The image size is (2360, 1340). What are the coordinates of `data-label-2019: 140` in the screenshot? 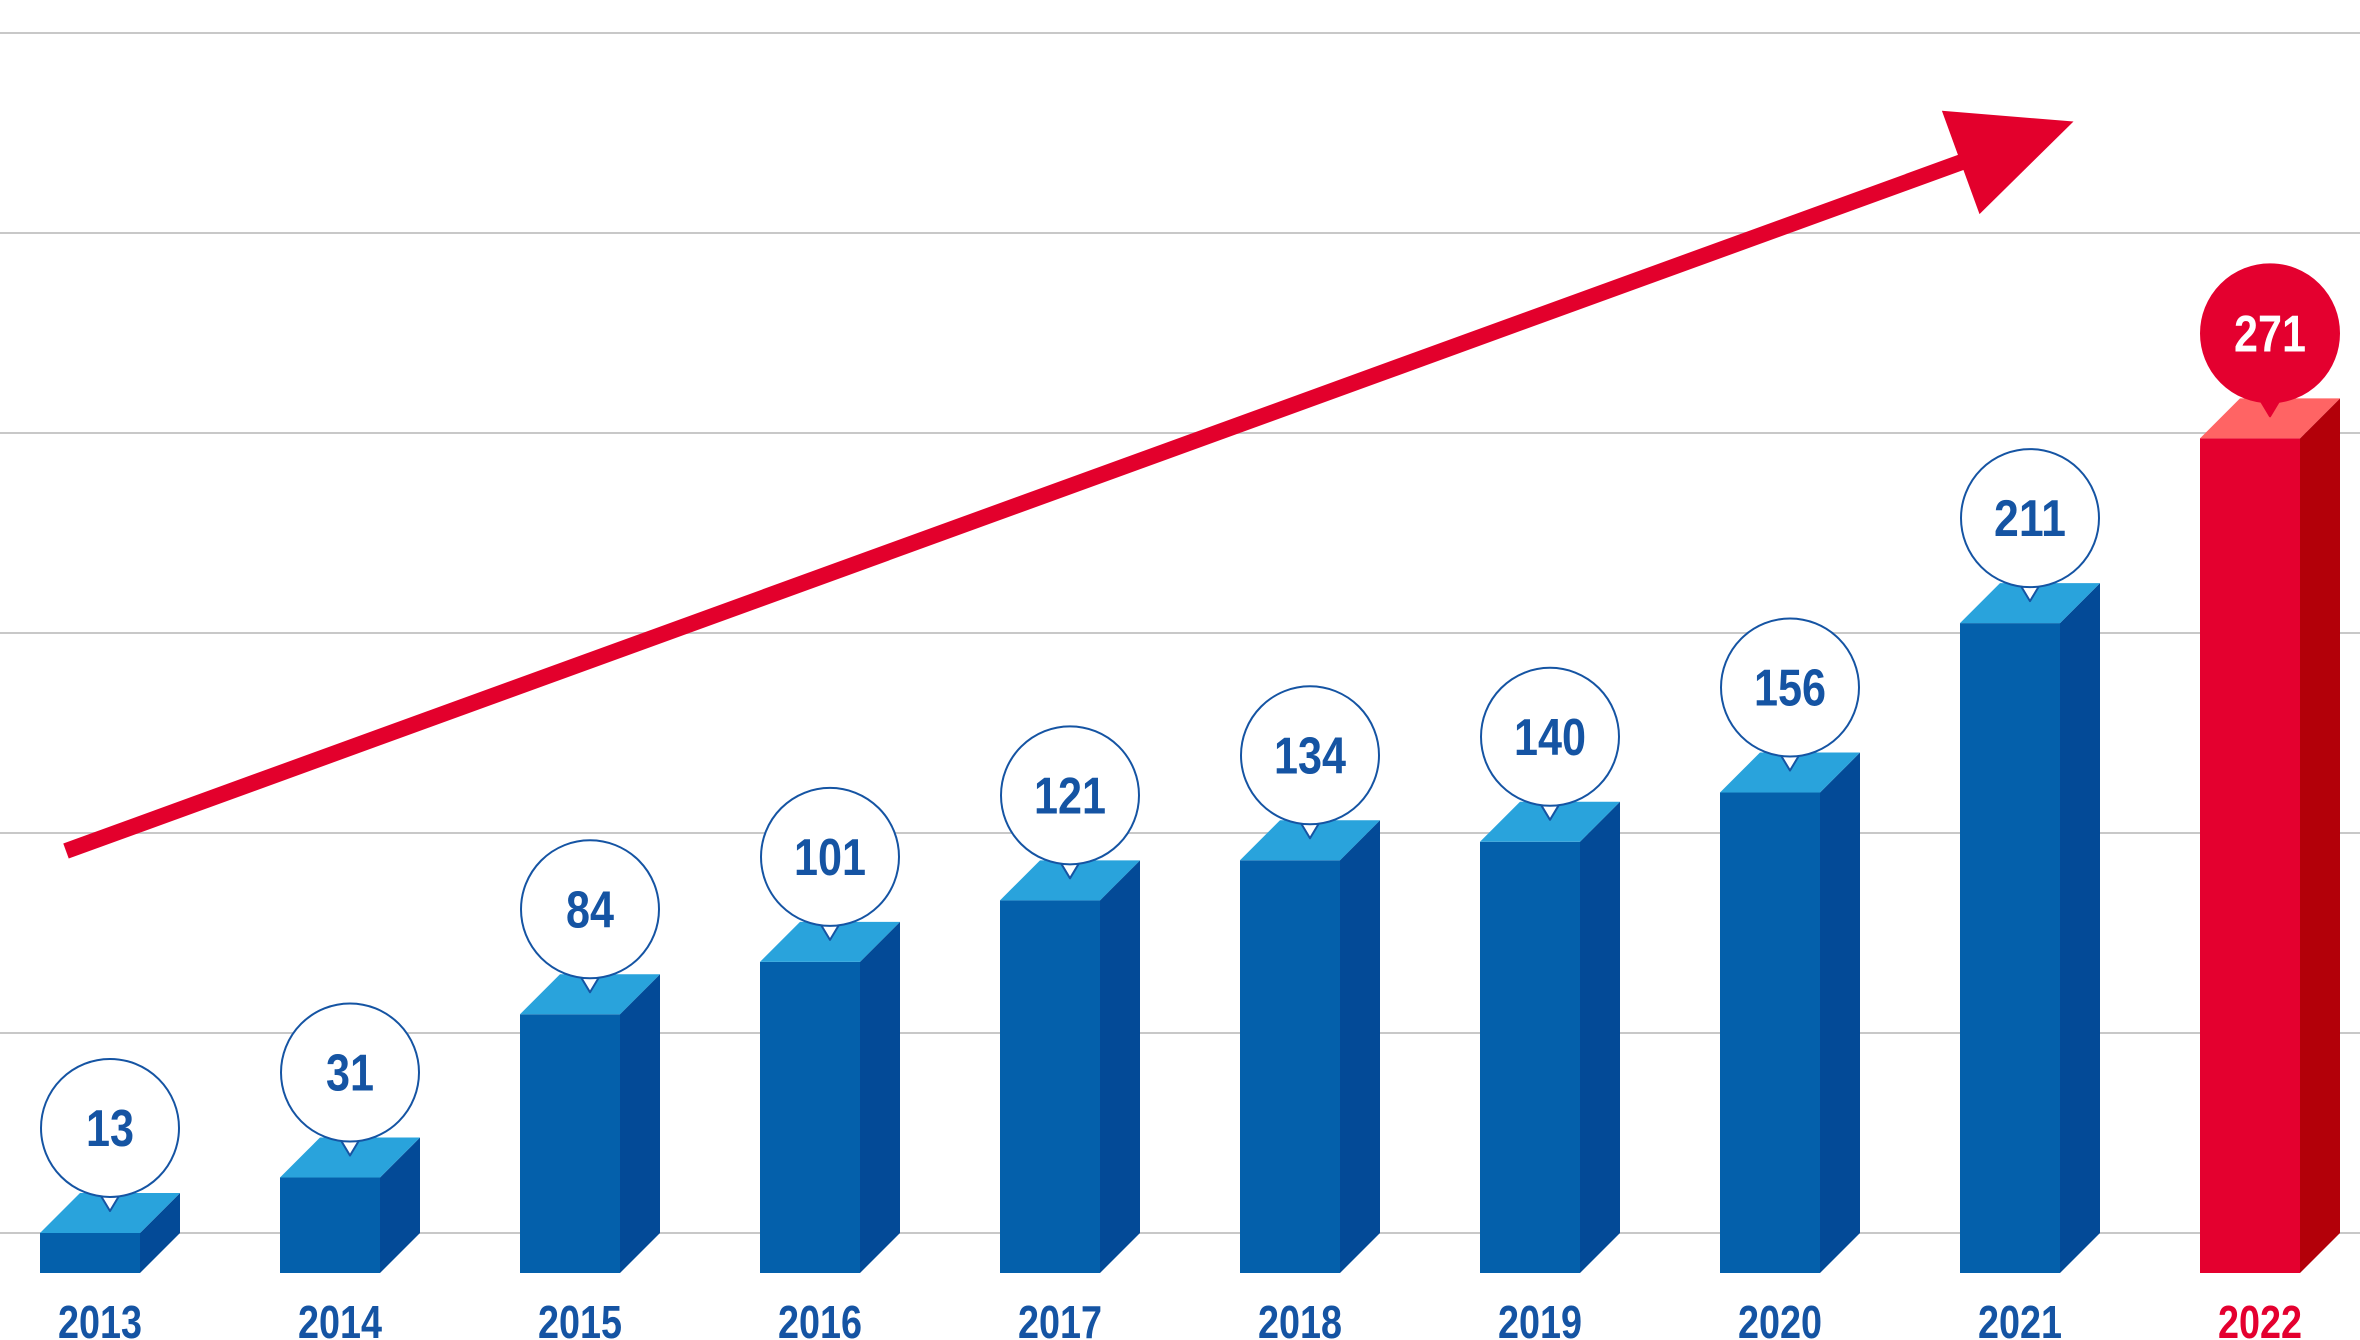 It's located at (1550, 743).